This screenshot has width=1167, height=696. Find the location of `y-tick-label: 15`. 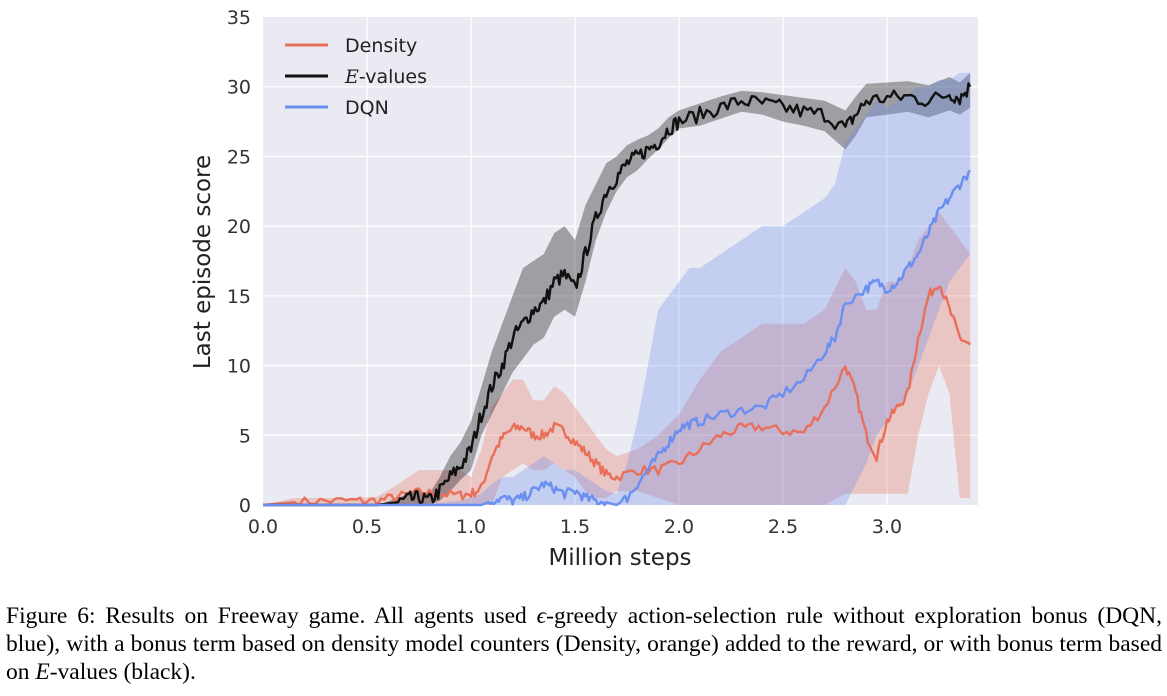

y-tick-label: 15 is located at coordinates (239, 297).